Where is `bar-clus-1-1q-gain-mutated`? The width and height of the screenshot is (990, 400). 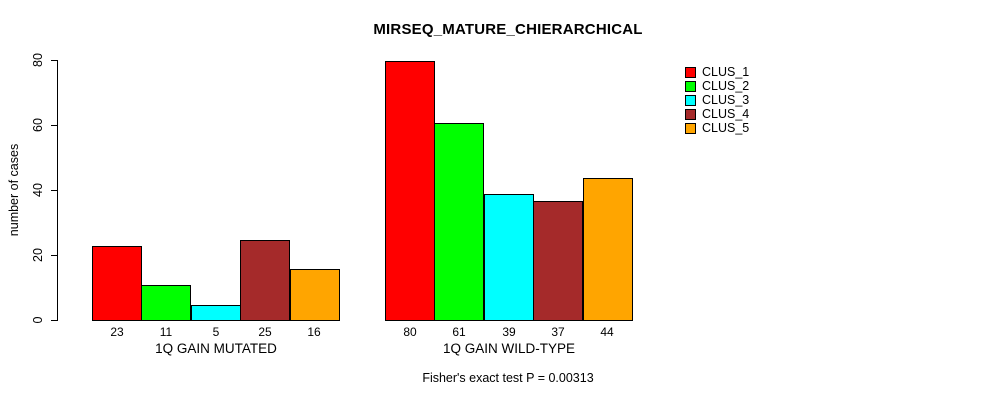 bar-clus-1-1q-gain-mutated is located at coordinates (117, 283).